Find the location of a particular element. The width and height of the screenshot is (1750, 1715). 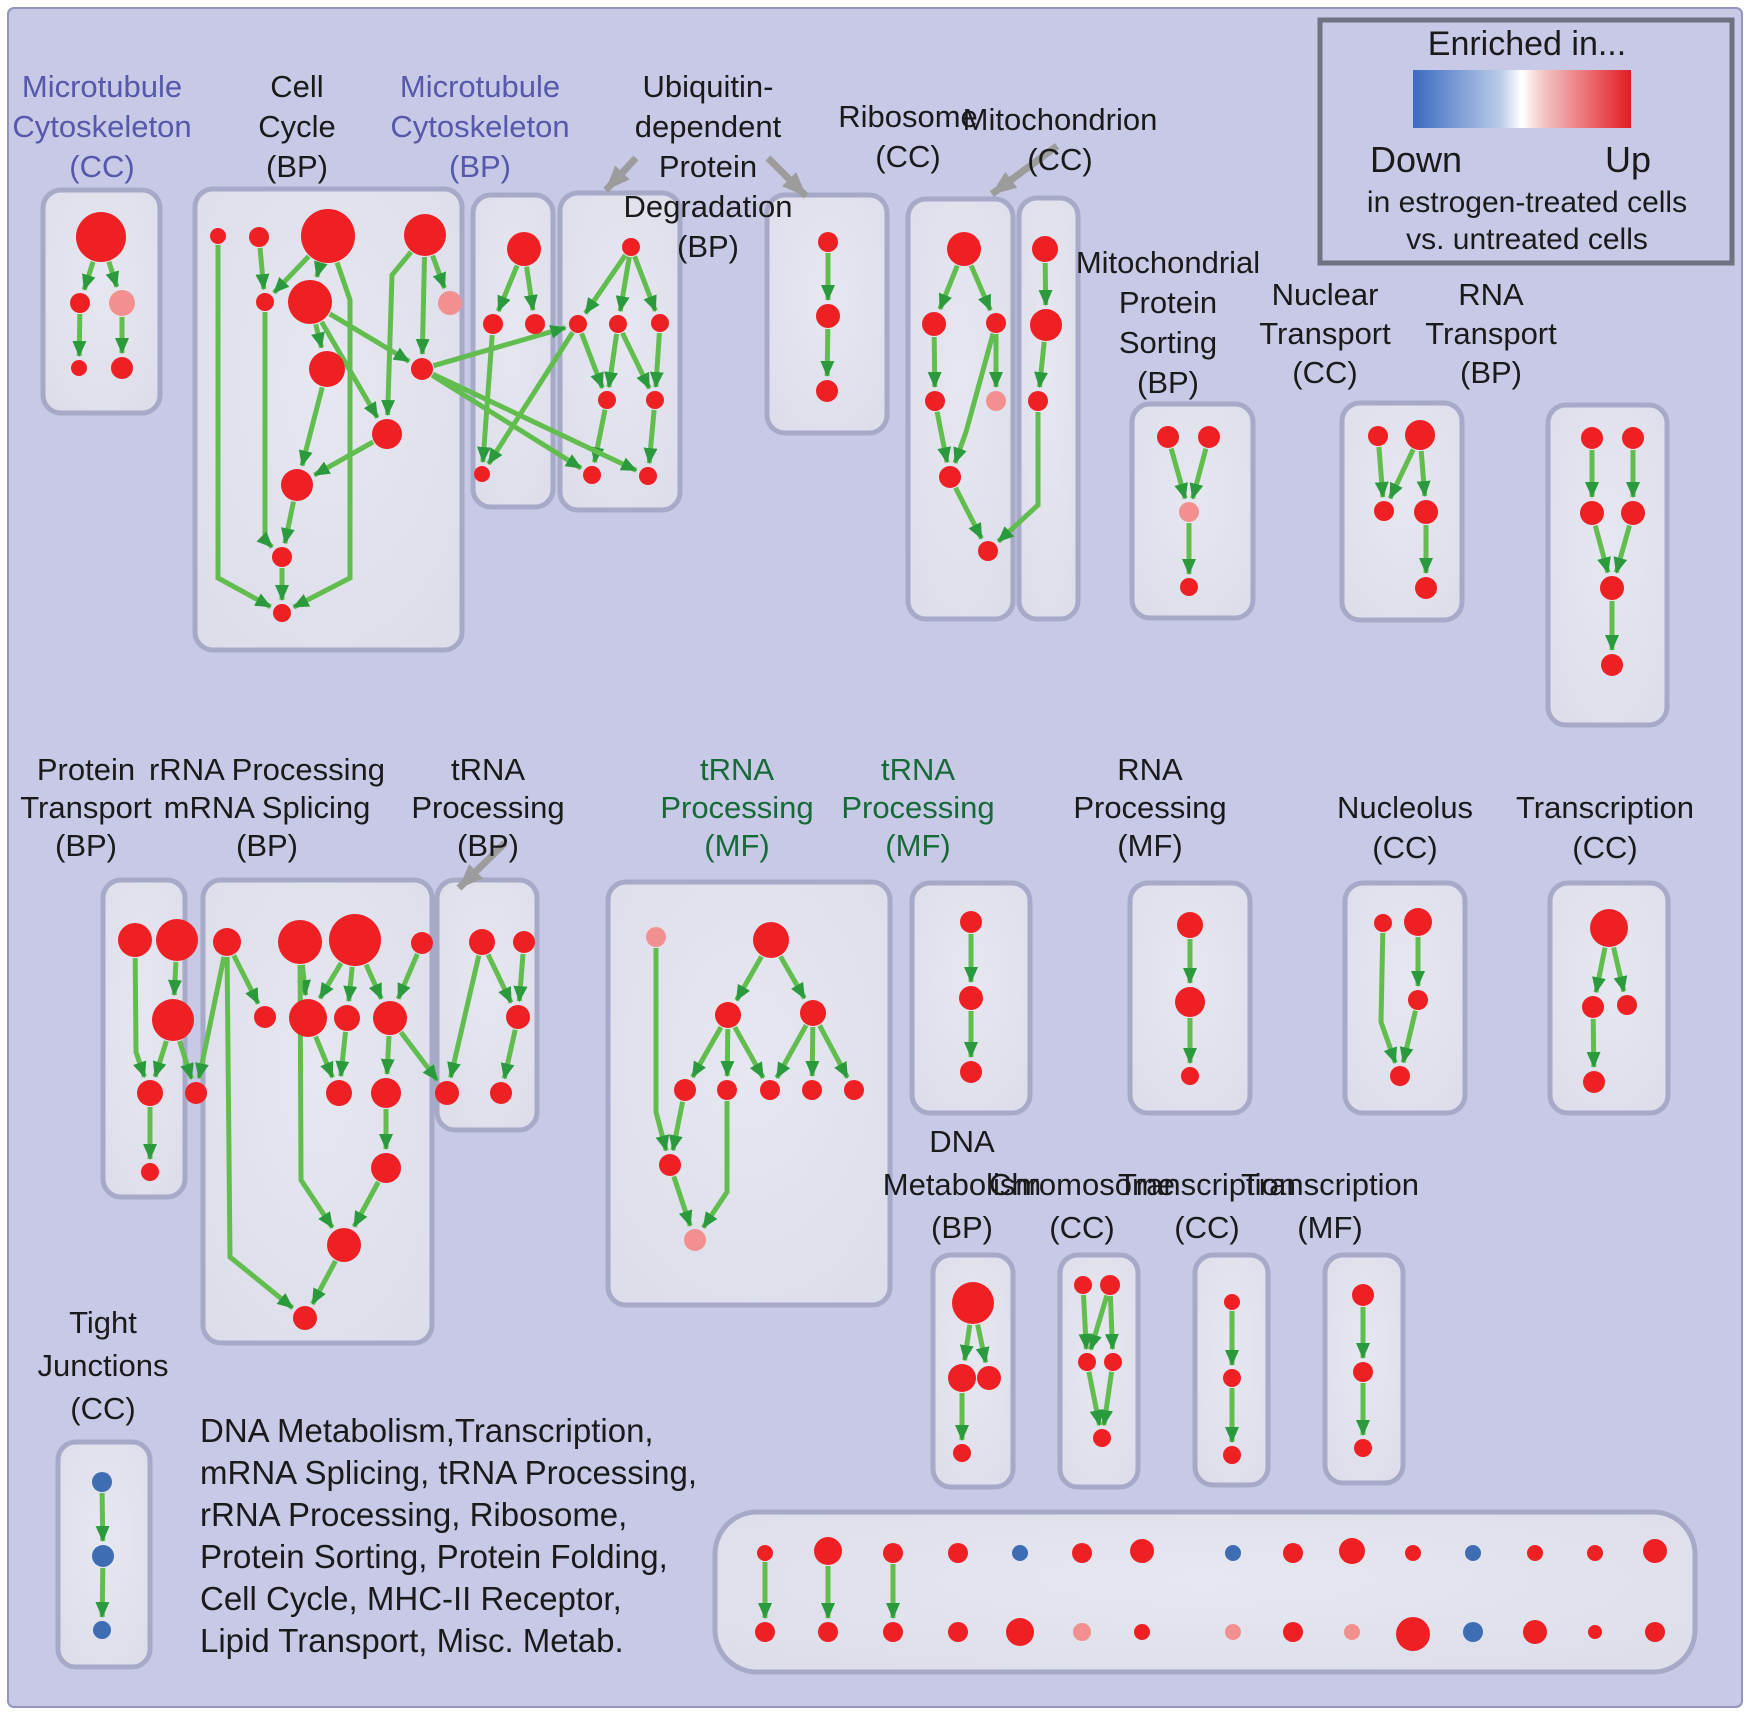

go-term-node-ribosome is located at coordinates (988, 551).